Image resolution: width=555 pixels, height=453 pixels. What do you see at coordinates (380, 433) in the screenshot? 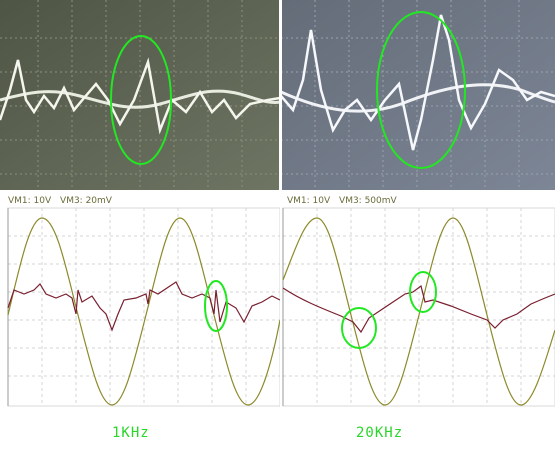
I see `frequency-caption-right: 20KHz` at bounding box center [380, 433].